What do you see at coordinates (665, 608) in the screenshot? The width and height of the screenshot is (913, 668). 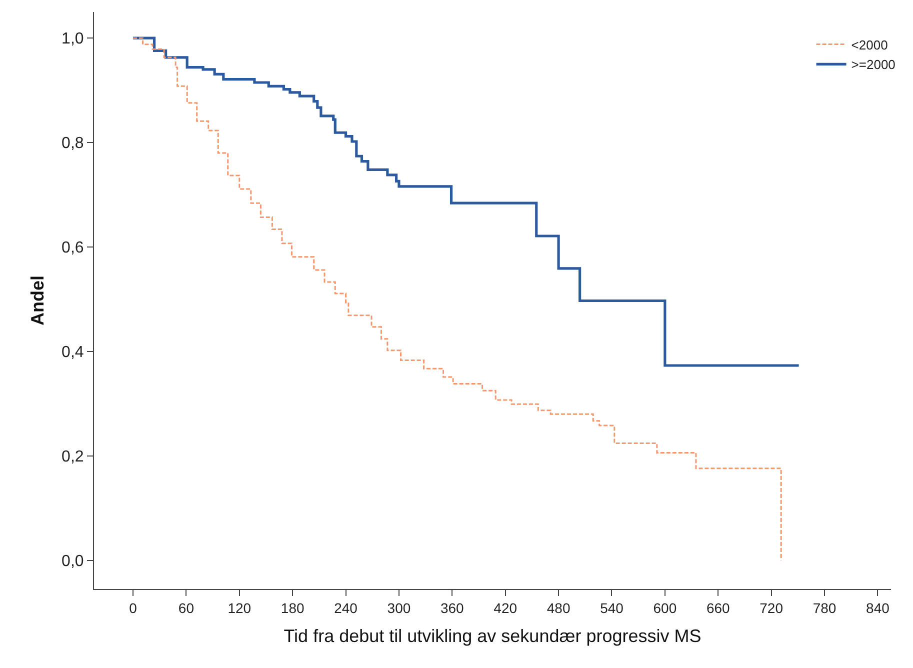 I see `x-tick-label: 600` at bounding box center [665, 608].